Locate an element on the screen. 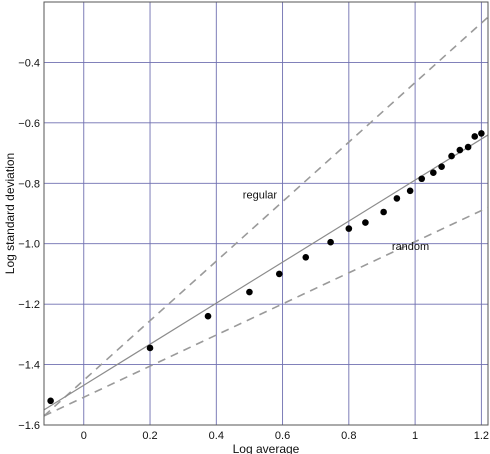 This screenshot has width=490, height=454. x-axis-label: Log average is located at coordinates (266, 448).